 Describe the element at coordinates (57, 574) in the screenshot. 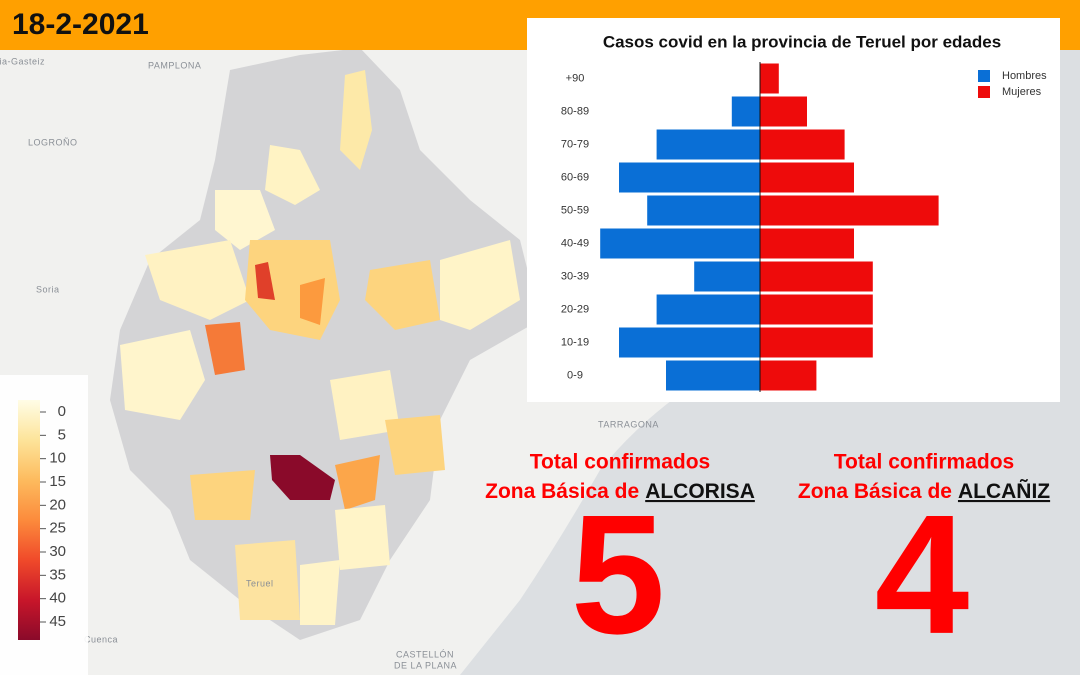

I see `scale-tick-label: 35` at that location.